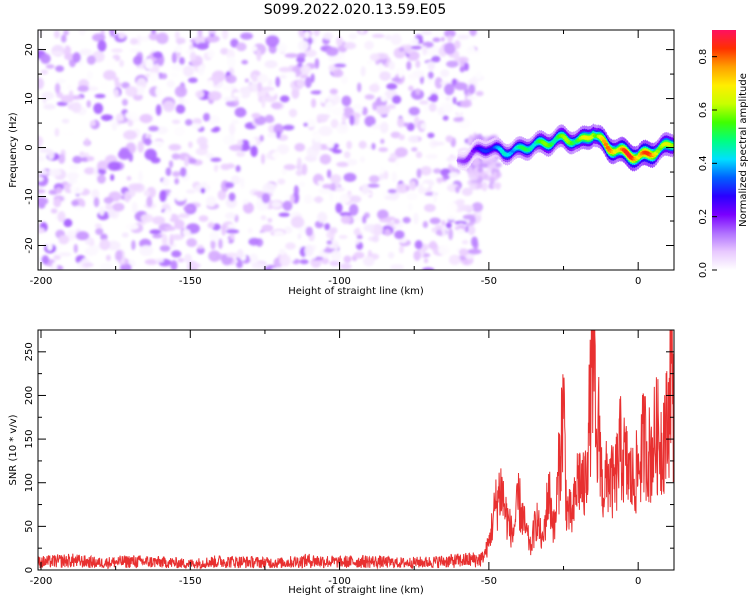 The height and width of the screenshot is (600, 750). I want to click on x-tick-label: -50, so click(489, 281).